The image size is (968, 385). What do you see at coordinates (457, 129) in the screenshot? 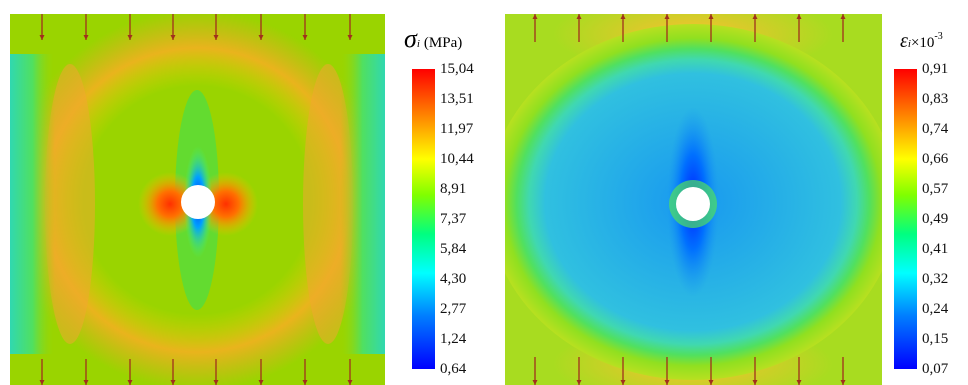
I see `stress-tick-label: 11,97` at bounding box center [457, 129].